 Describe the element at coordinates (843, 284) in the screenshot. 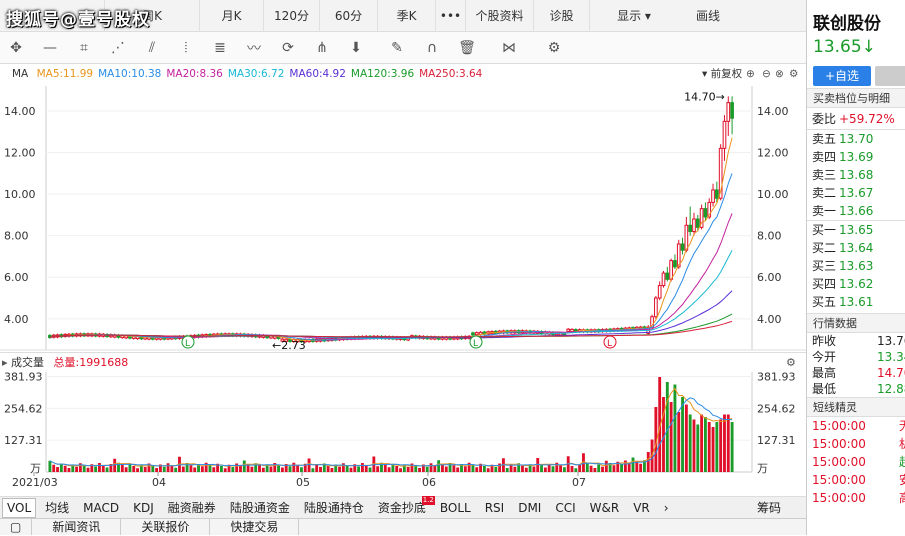

I see `order-row: 买四 13.62` at that location.